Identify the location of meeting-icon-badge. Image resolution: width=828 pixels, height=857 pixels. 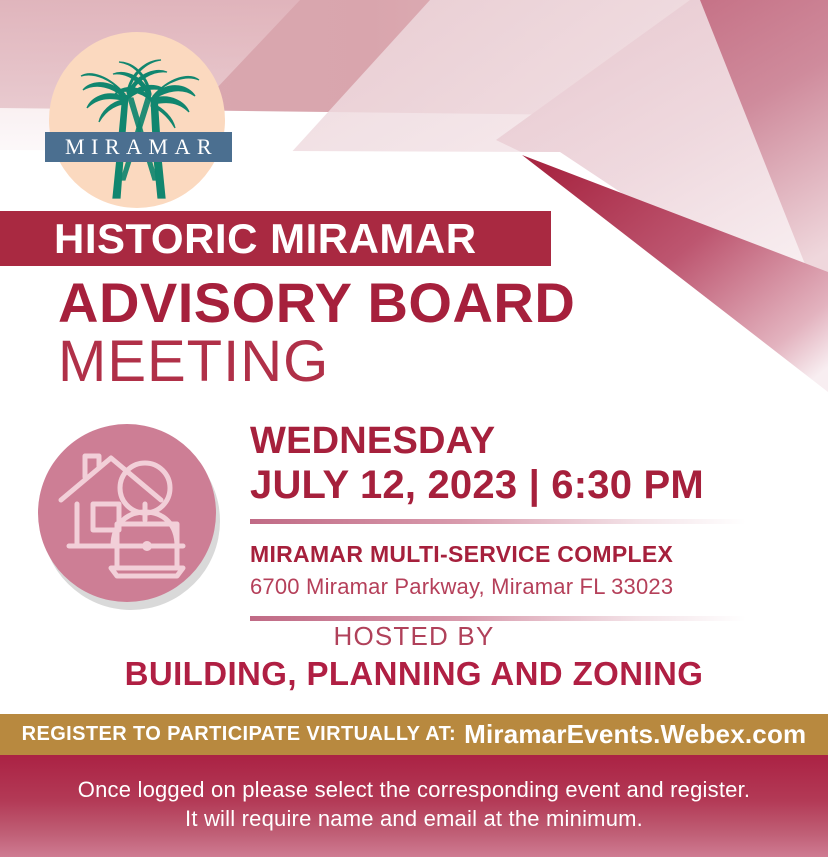
(130, 517).